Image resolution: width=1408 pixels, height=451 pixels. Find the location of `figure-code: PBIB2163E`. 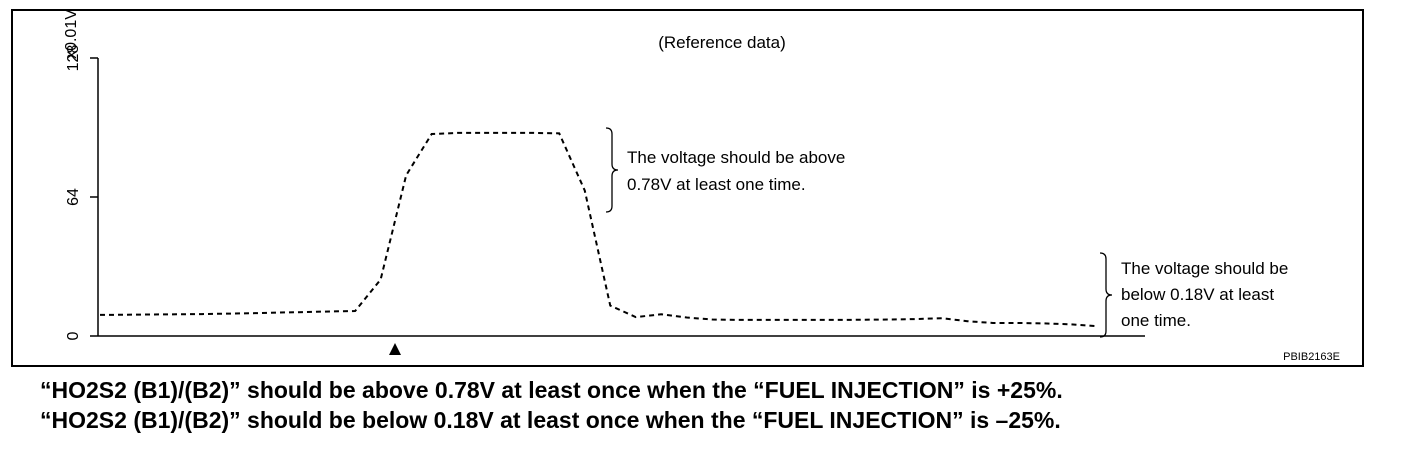

figure-code: PBIB2163E is located at coordinates (1311, 357).